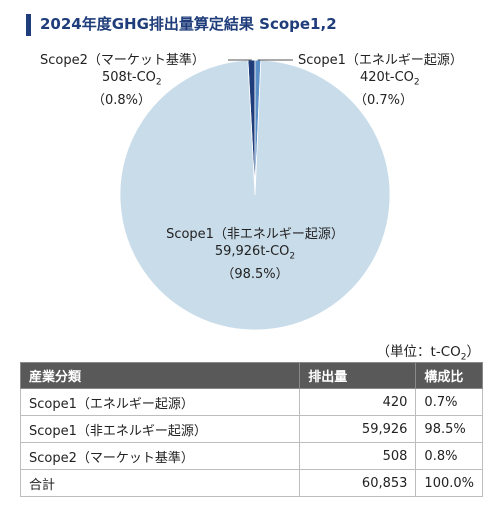 The height and width of the screenshot is (506, 500). I want to click on cell-emissions: 420, so click(358, 402).